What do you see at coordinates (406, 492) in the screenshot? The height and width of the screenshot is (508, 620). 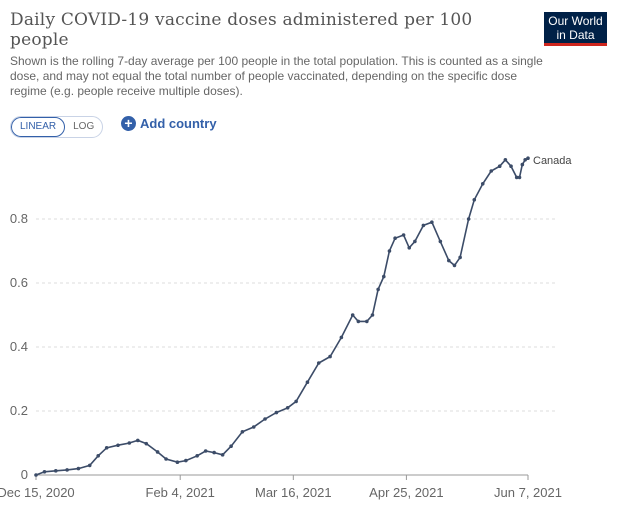 I see `x-tick-label: Apr 25, 2021` at bounding box center [406, 492].